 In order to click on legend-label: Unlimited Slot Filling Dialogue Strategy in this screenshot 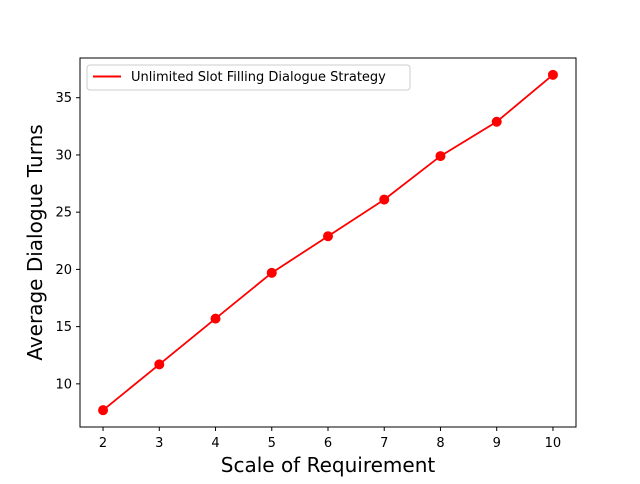, I will do `click(258, 77)`.